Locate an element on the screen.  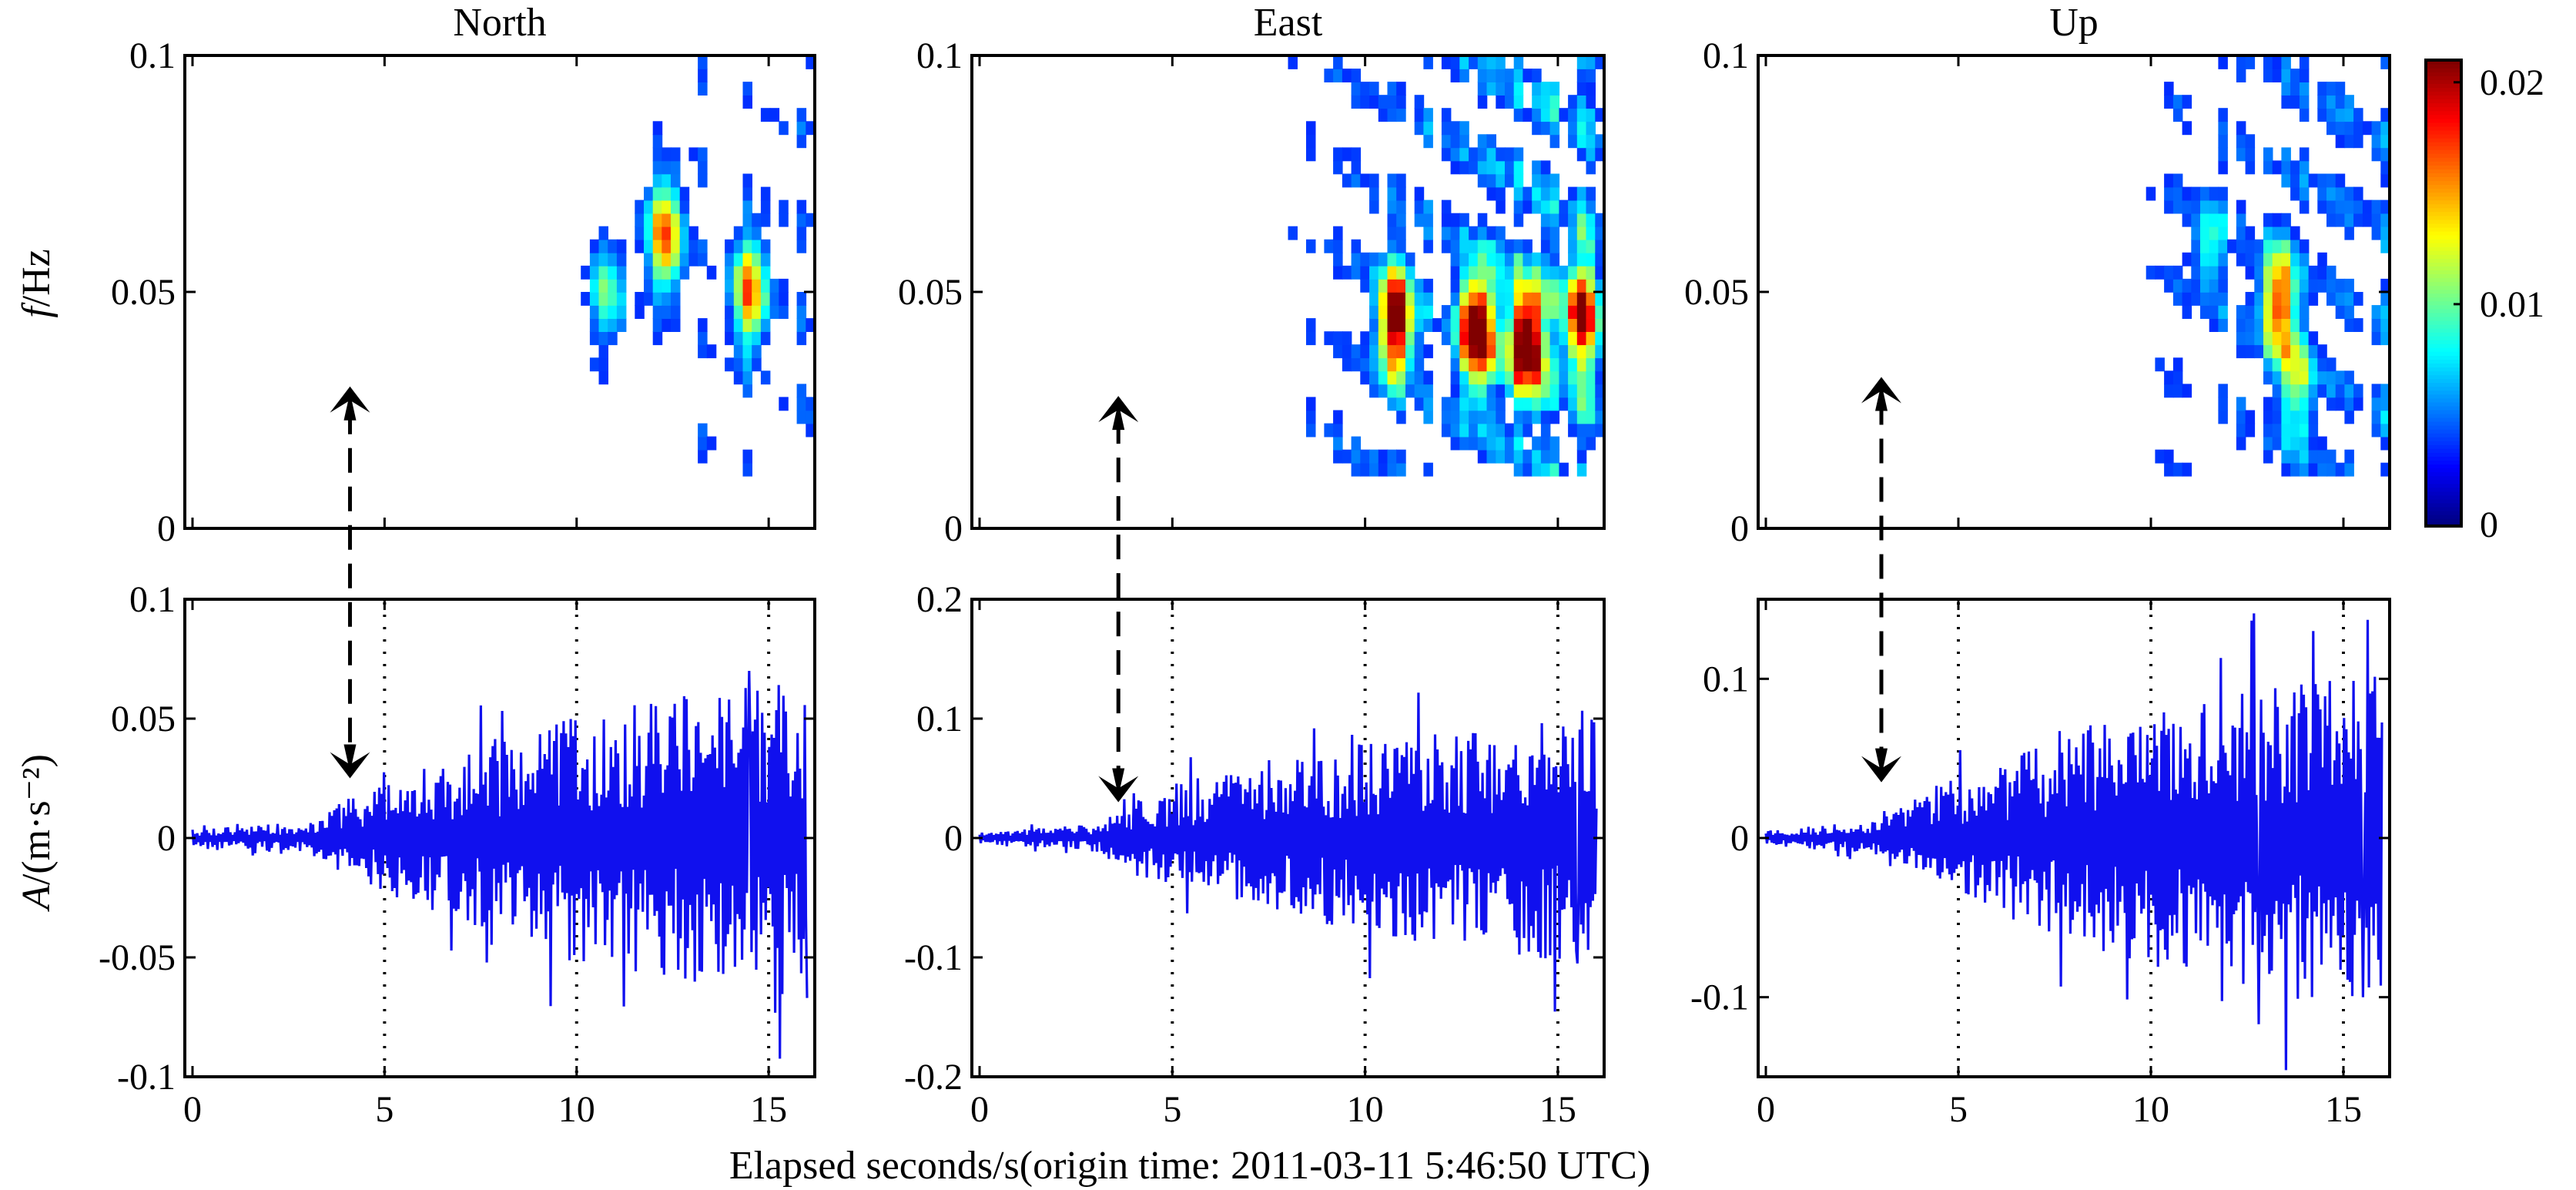
arrival-arrowhead-core is located at coordinates (1882, 397).